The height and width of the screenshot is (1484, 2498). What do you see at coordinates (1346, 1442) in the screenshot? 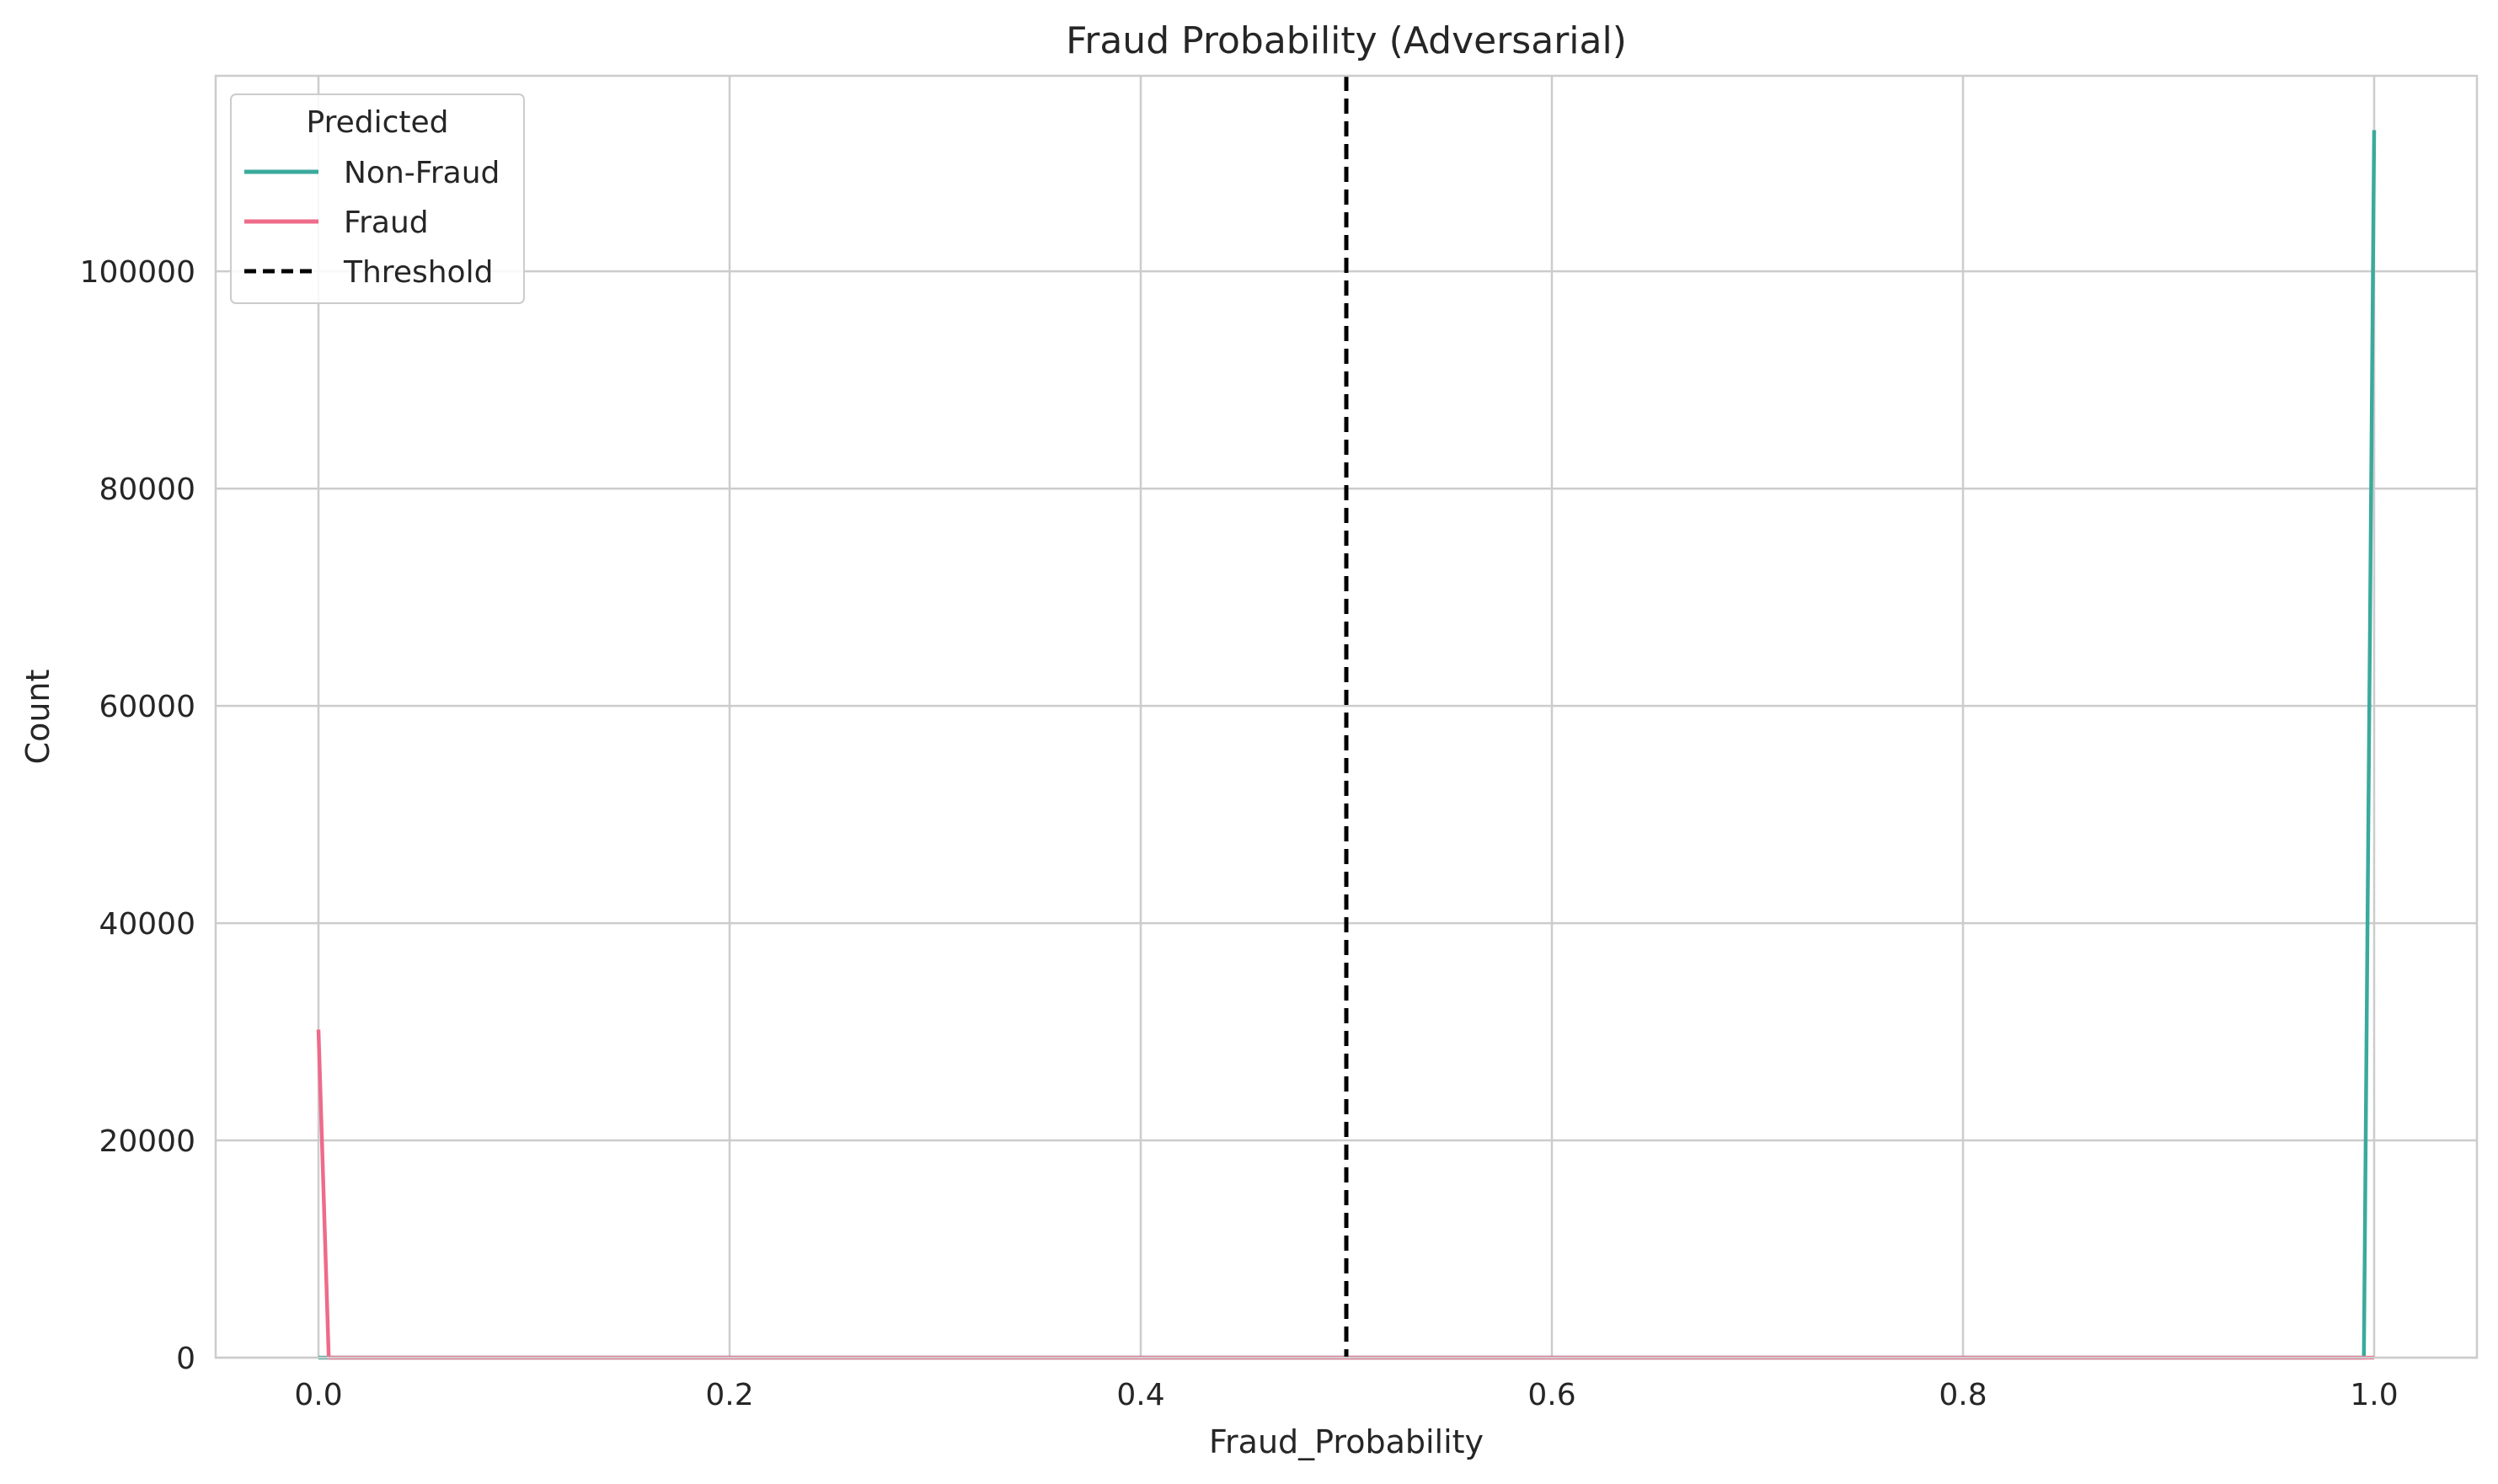
I see `x-axis-label: Fraud_Probability` at bounding box center [1346, 1442].